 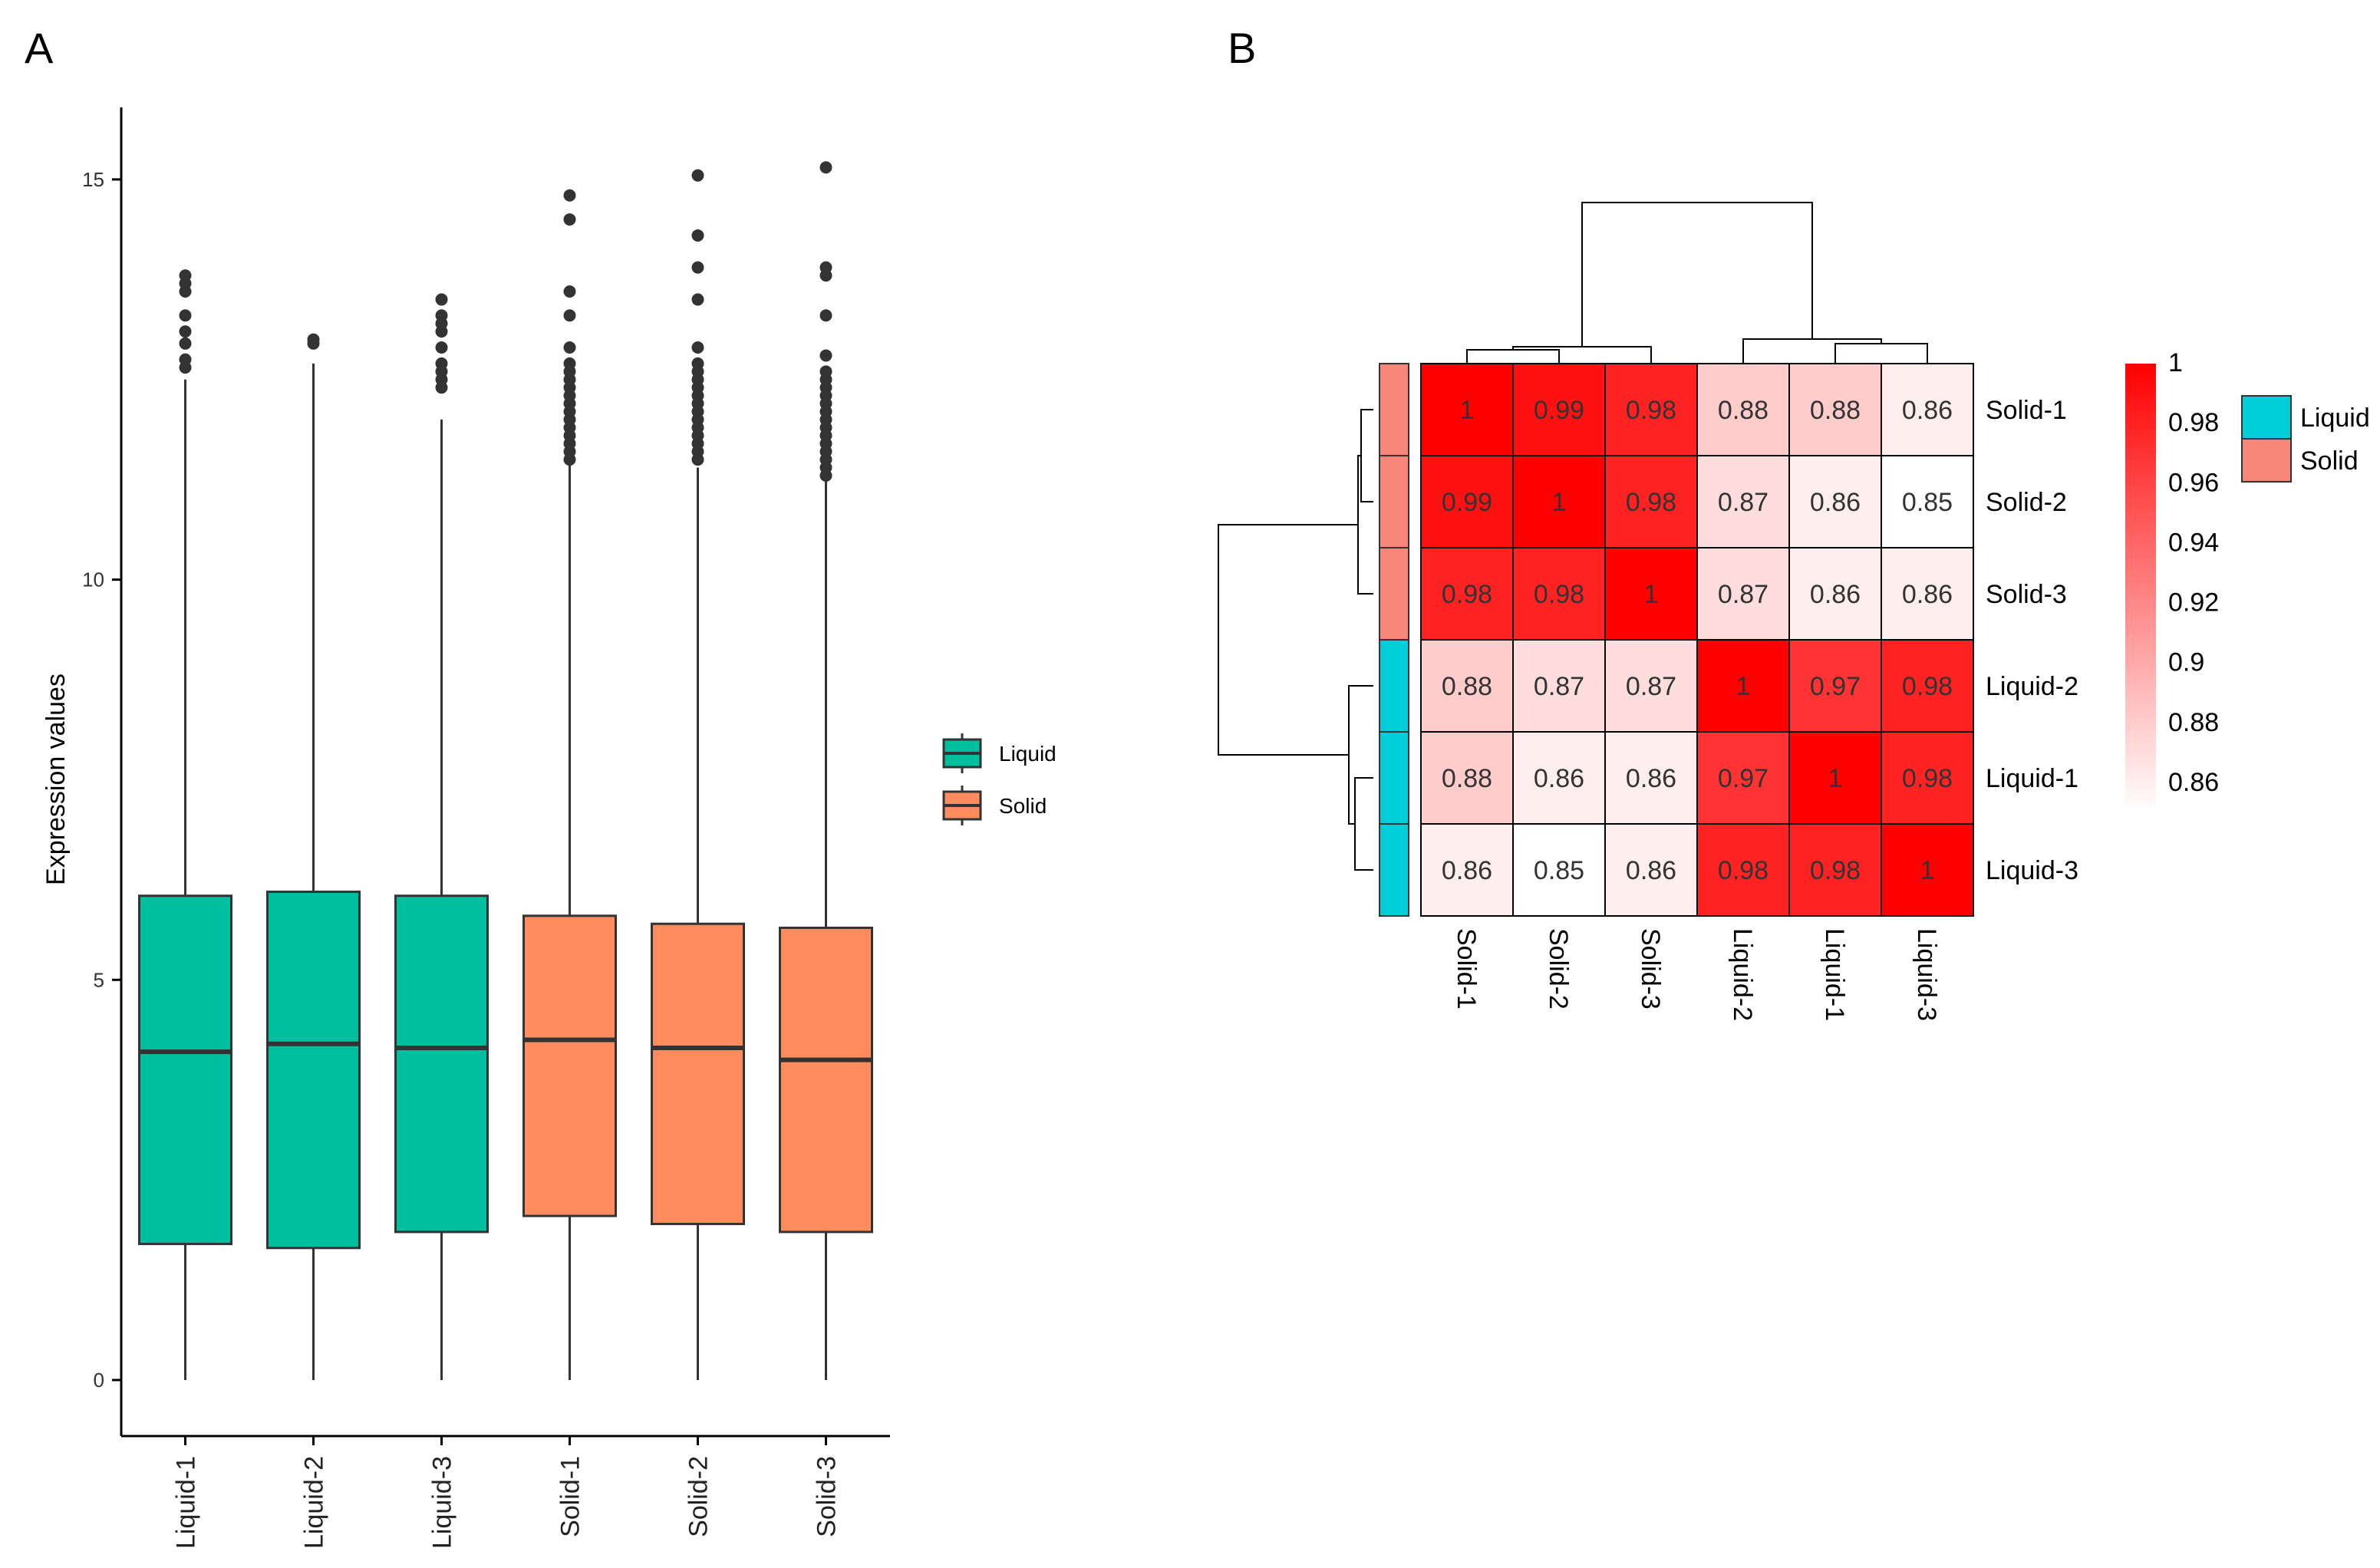 What do you see at coordinates (2193, 482) in the screenshot?
I see `colorbar-tick-label: 0.96` at bounding box center [2193, 482].